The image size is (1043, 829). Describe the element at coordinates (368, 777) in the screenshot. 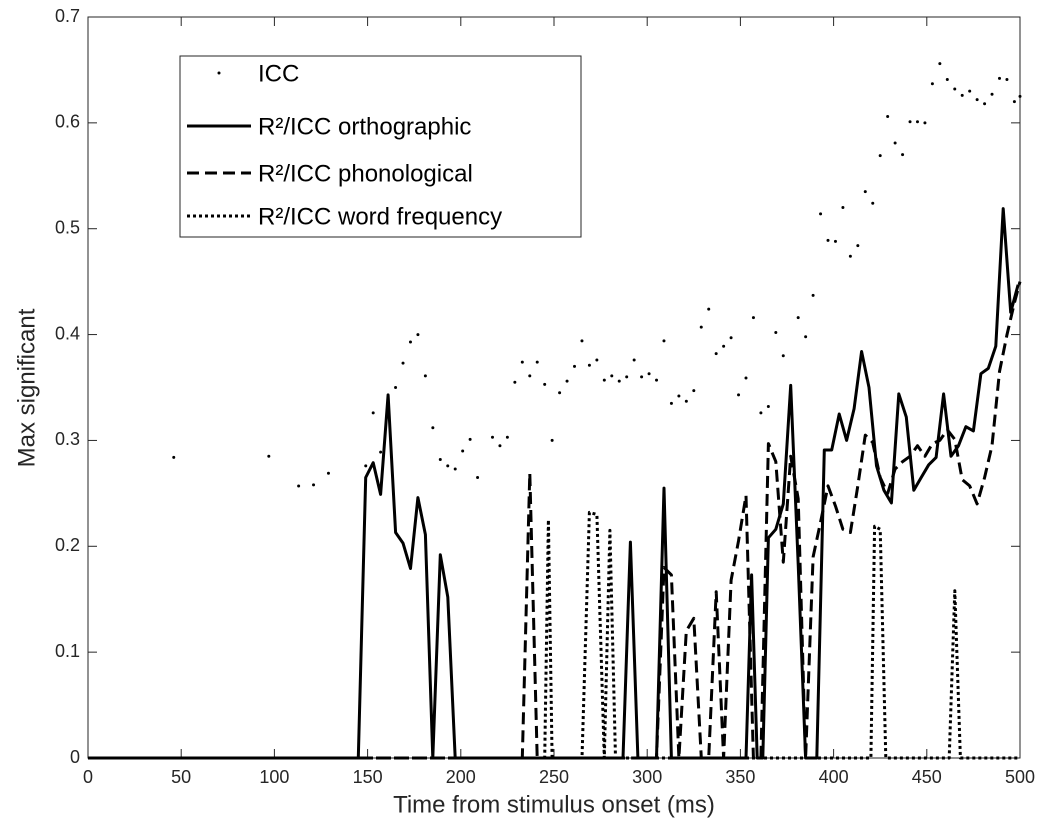

I see `x-tick-label: 150` at that location.